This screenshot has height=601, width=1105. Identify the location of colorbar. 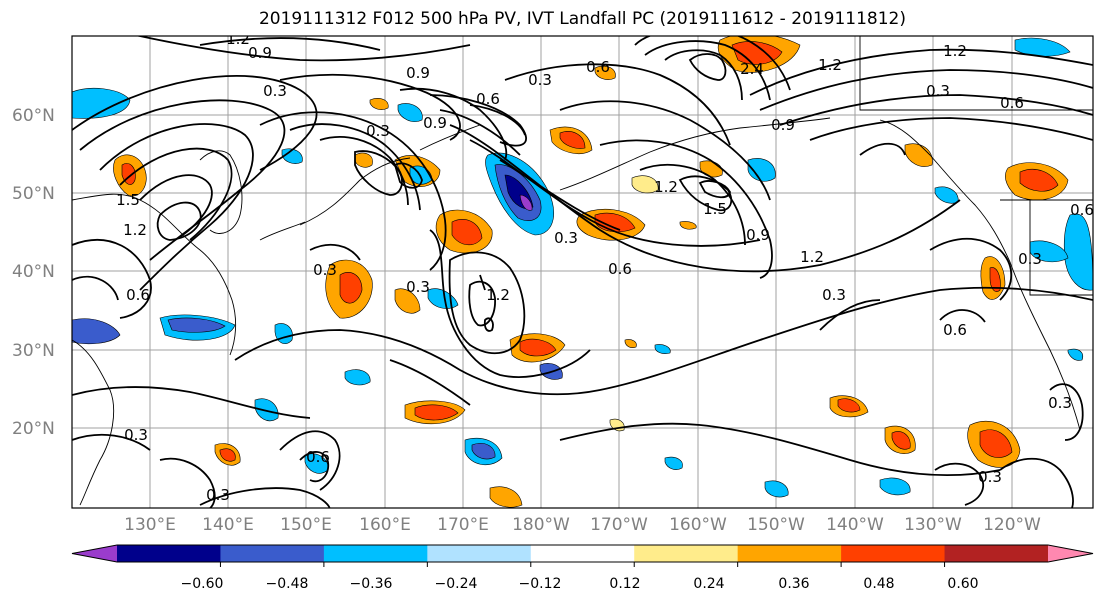
(582, 555).